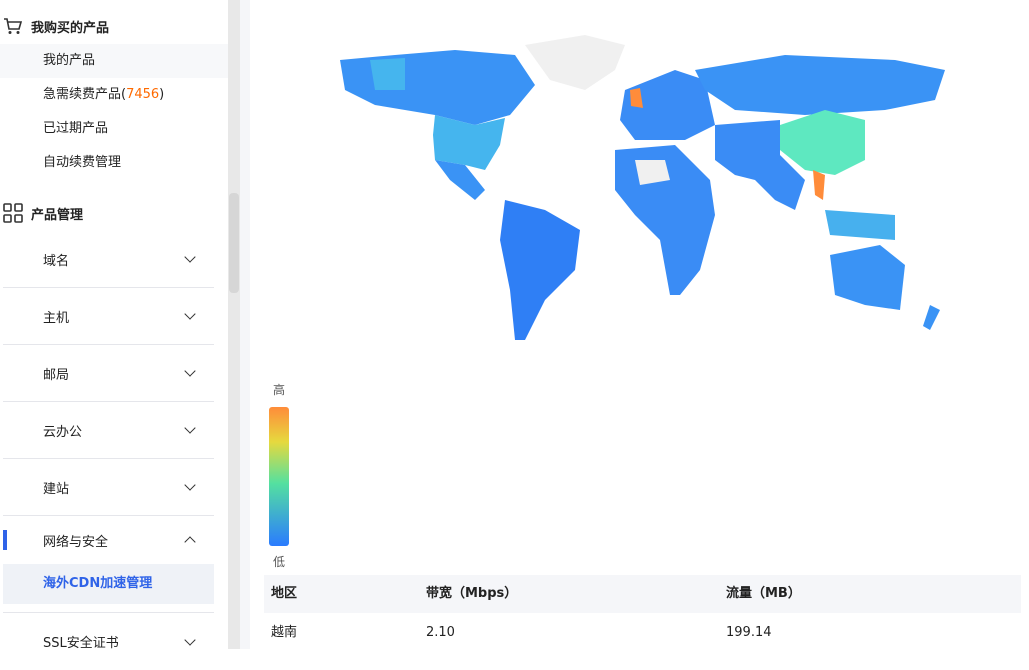 Image resolution: width=1029 pixels, height=670 pixels. I want to click on legend-gradient-bar, so click(279, 476).